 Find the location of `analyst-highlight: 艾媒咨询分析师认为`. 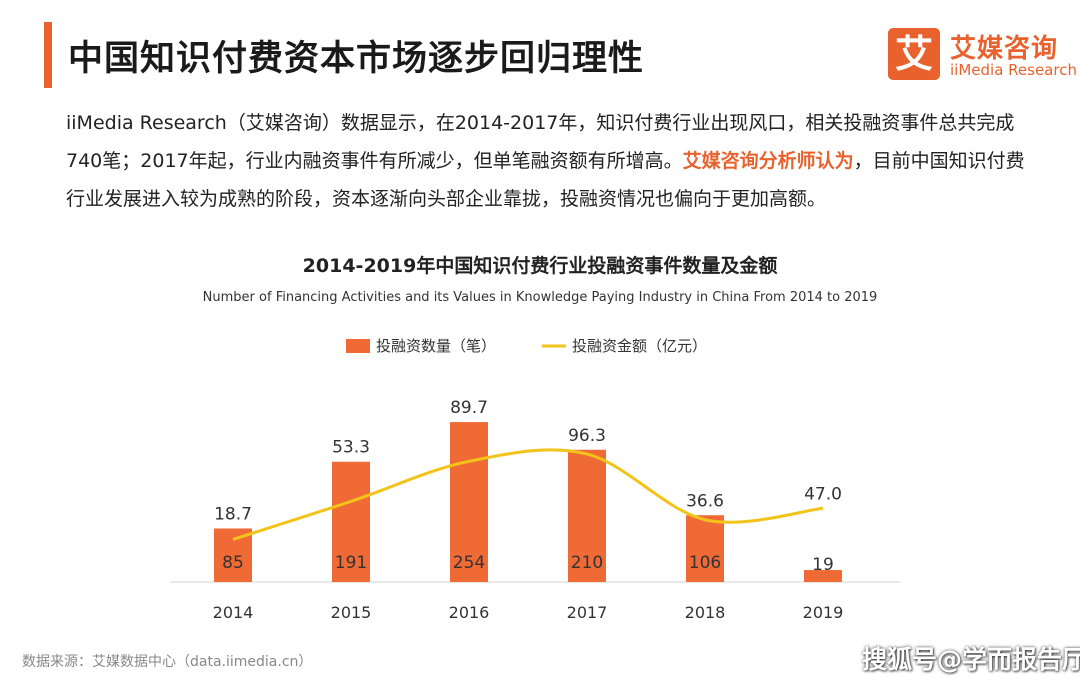

analyst-highlight: 艾媒咨询分析师认为 is located at coordinates (768, 161).